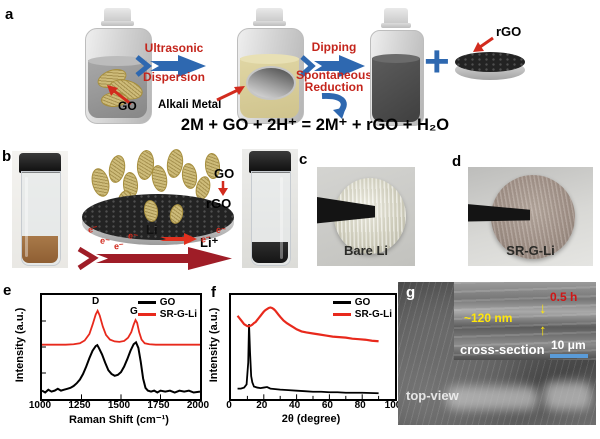 Image resolution: width=600 pixels, height=439 pixels. I want to click on scale-bar, so click(569, 356).